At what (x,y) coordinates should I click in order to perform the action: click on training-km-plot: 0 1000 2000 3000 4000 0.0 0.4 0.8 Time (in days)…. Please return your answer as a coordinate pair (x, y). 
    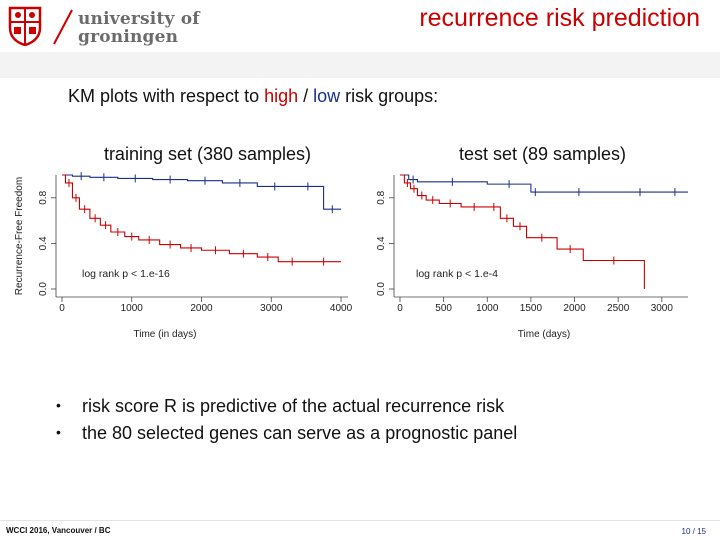
    Looking at the image, I should click on (183, 256).